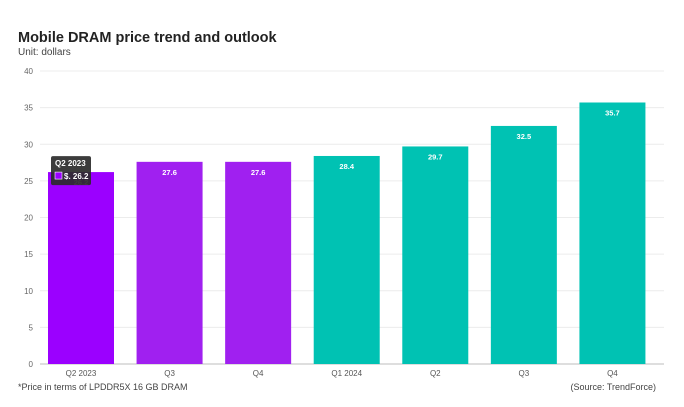  What do you see at coordinates (28, 144) in the screenshot?
I see `y-tick-label: 30` at bounding box center [28, 144].